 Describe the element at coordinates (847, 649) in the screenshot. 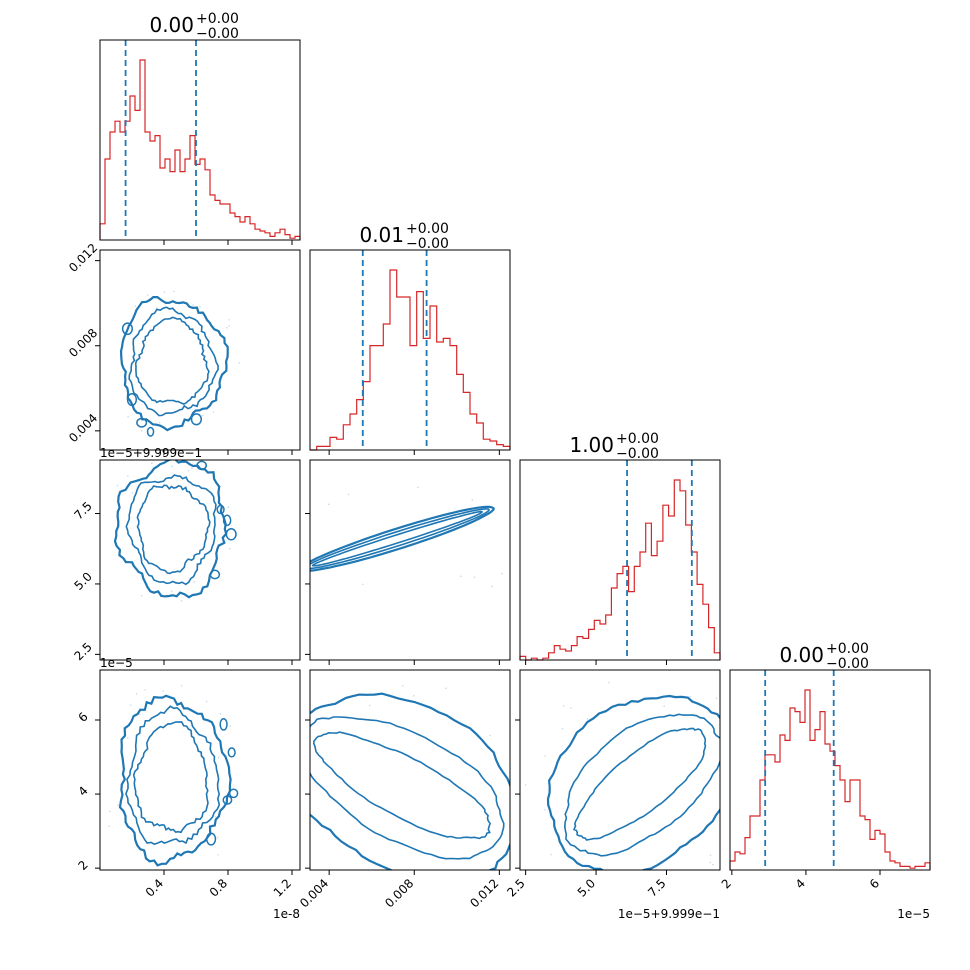

I see `title-plus-p3: +0.00` at that location.